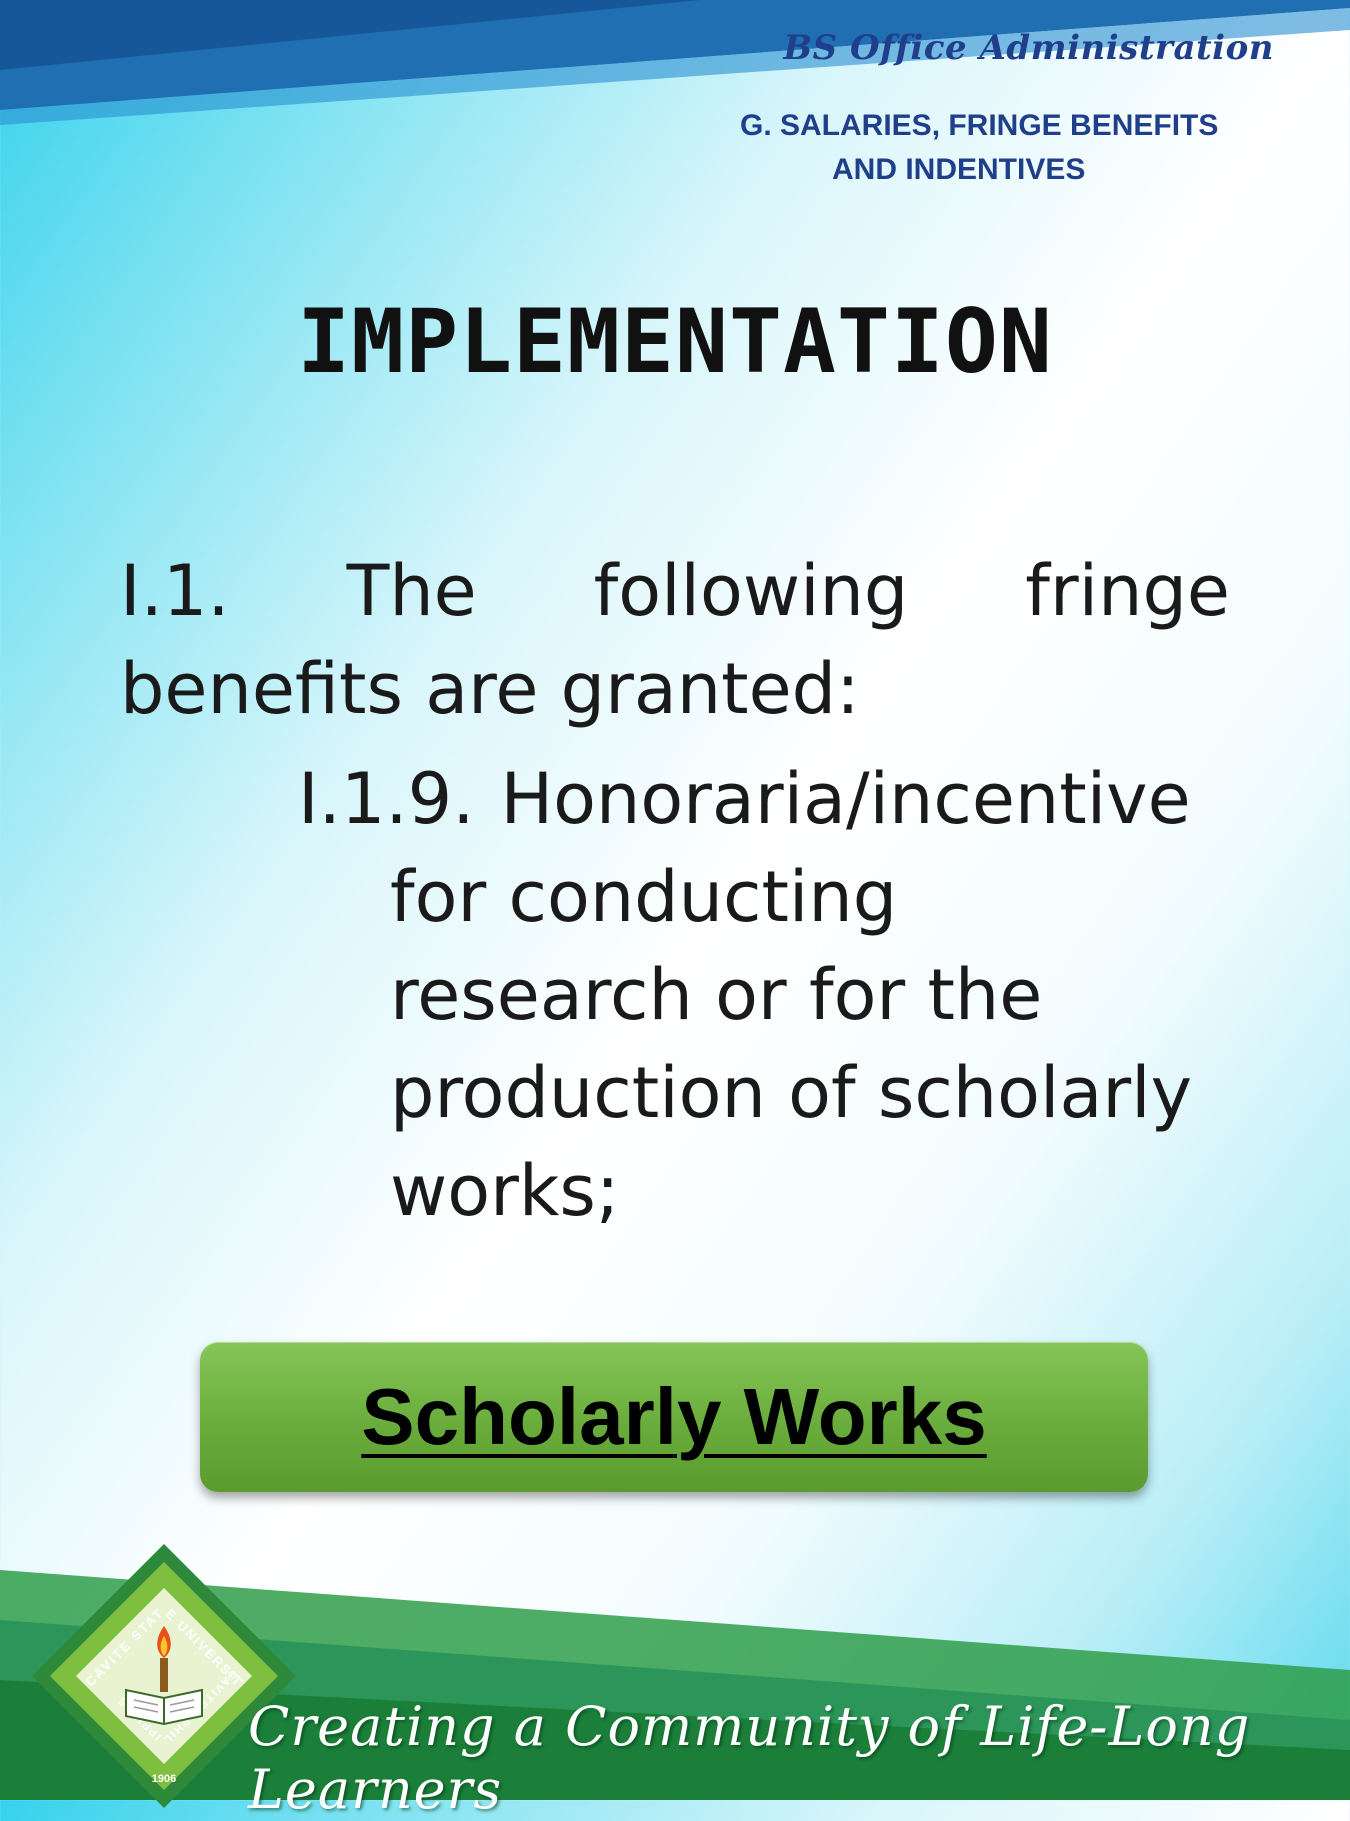 Image resolution: width=1350 pixels, height=1821 pixels. I want to click on section-heading-line-1: G. SALARIES, FRINGE BENEFITS, so click(979, 125).